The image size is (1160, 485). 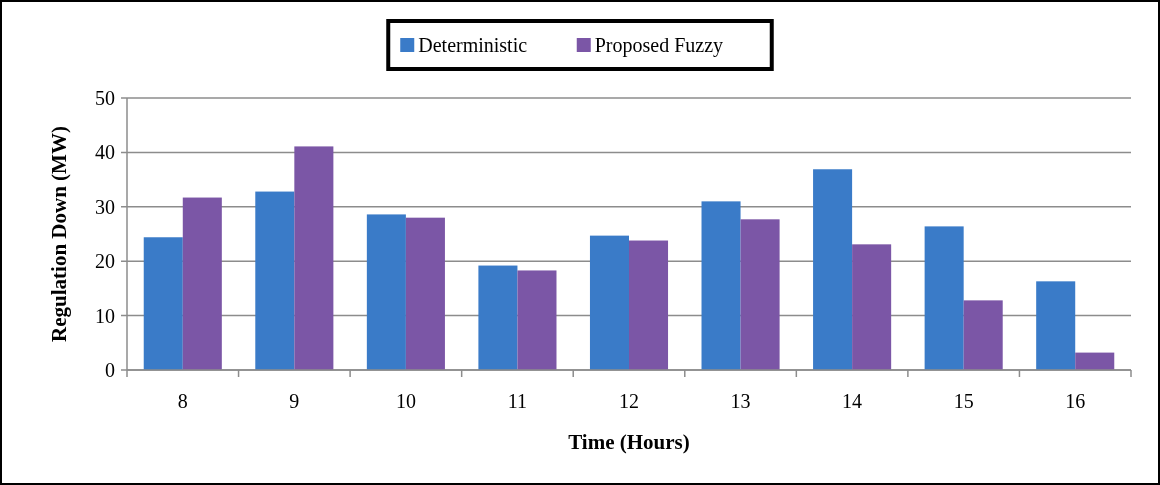 What do you see at coordinates (105, 206) in the screenshot?
I see `y-tick-label: 30` at bounding box center [105, 206].